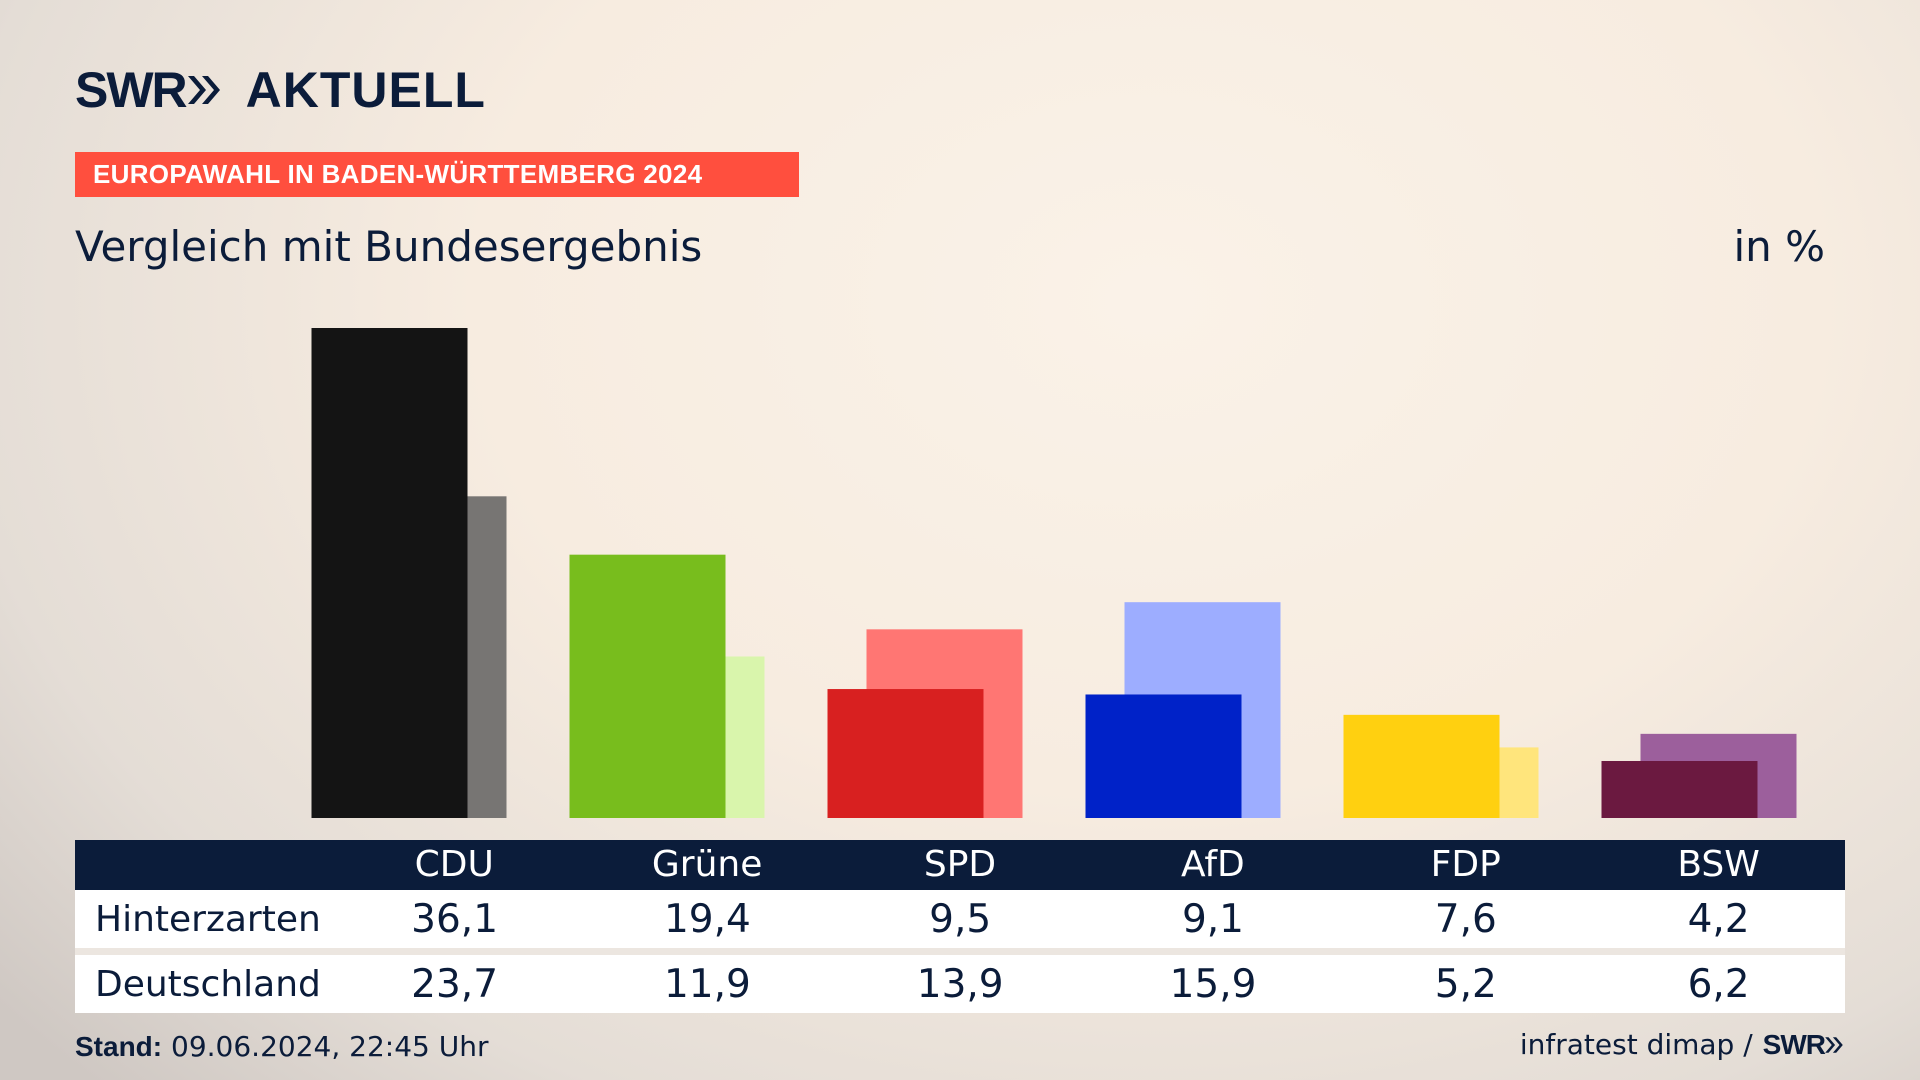  I want to click on source-credit: infratest dimap / SWR, so click(1682, 1044).